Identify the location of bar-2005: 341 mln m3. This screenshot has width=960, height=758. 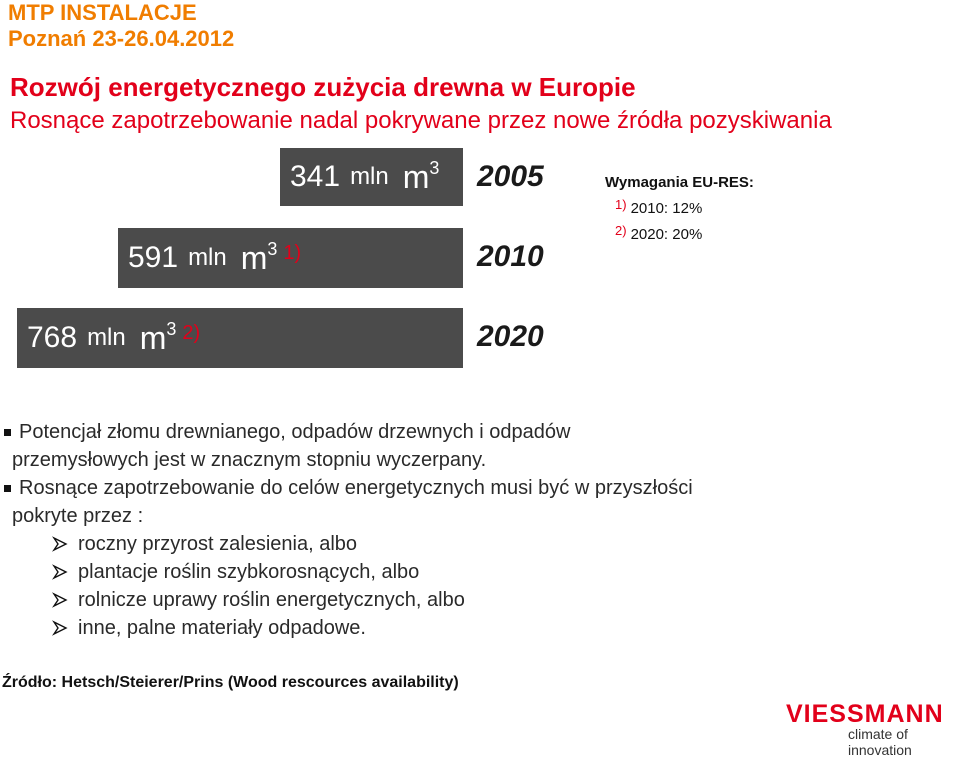
(371, 177).